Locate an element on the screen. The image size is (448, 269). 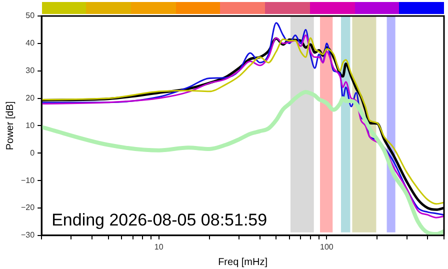
y-tick-label: 10 is located at coordinates (31, 125).